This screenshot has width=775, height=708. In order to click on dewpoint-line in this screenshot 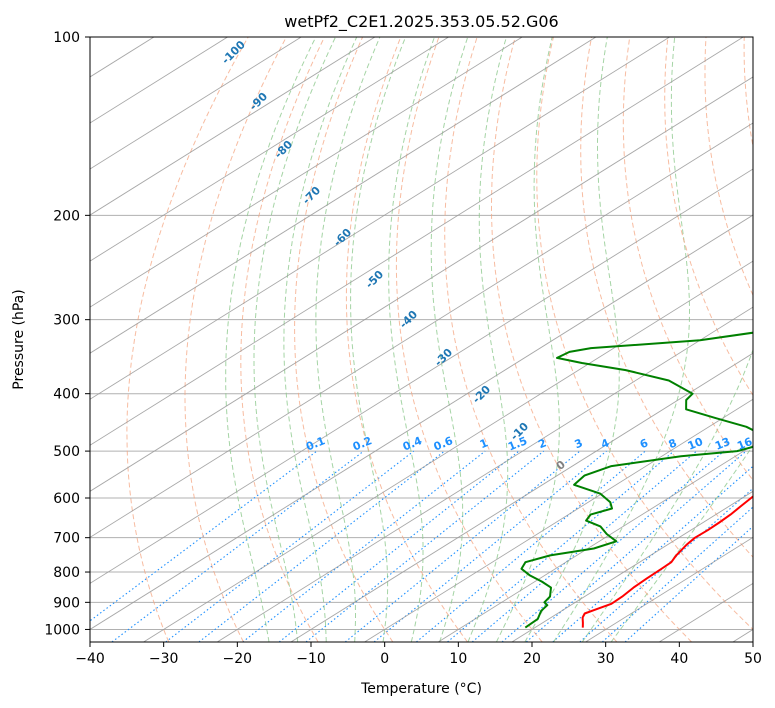, I will do `click(636, 480)`.